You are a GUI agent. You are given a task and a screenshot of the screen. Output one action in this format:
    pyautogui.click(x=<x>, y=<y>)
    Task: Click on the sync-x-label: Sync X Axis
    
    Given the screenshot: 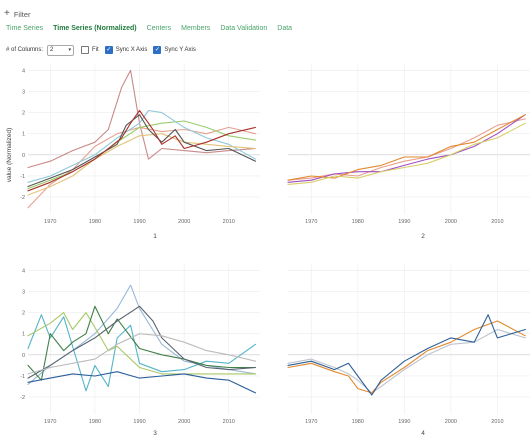 What is the action you would take?
    pyautogui.click(x=131, y=50)
    